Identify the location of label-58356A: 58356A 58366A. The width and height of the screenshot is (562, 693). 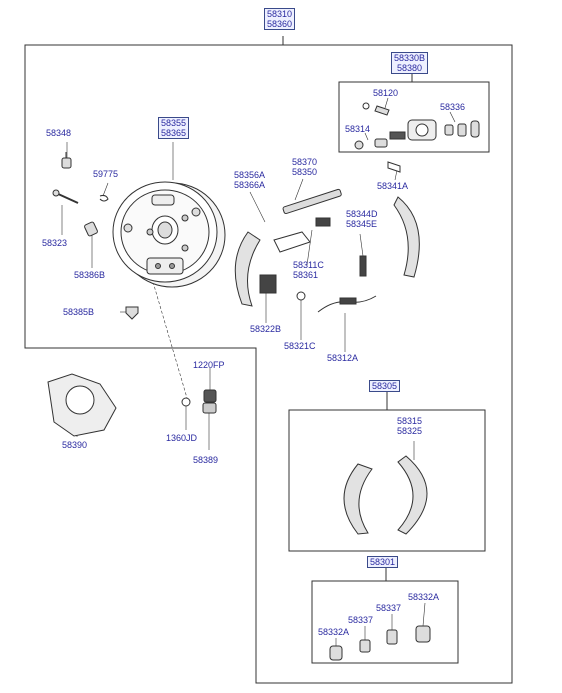
(250, 180).